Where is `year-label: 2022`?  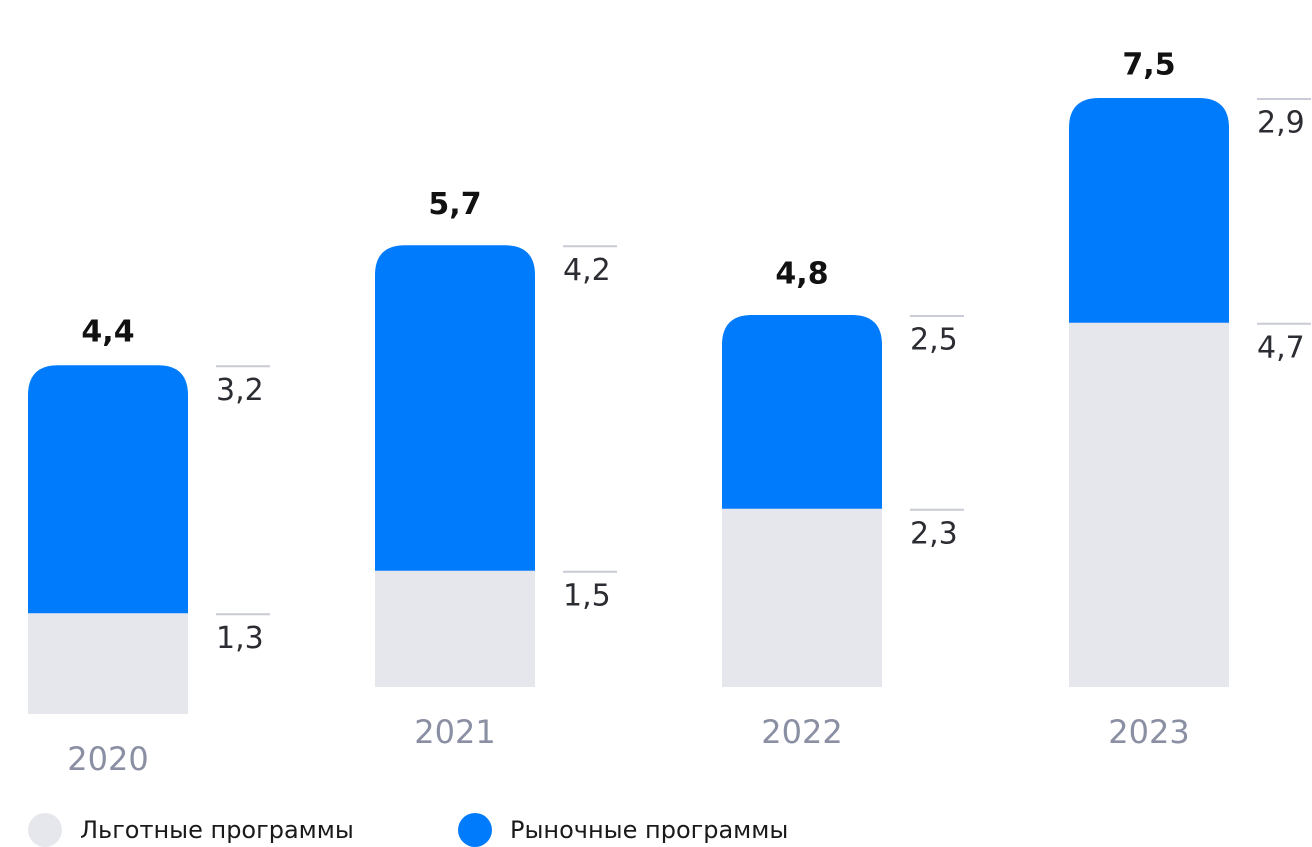
year-label: 2022 is located at coordinates (801, 732).